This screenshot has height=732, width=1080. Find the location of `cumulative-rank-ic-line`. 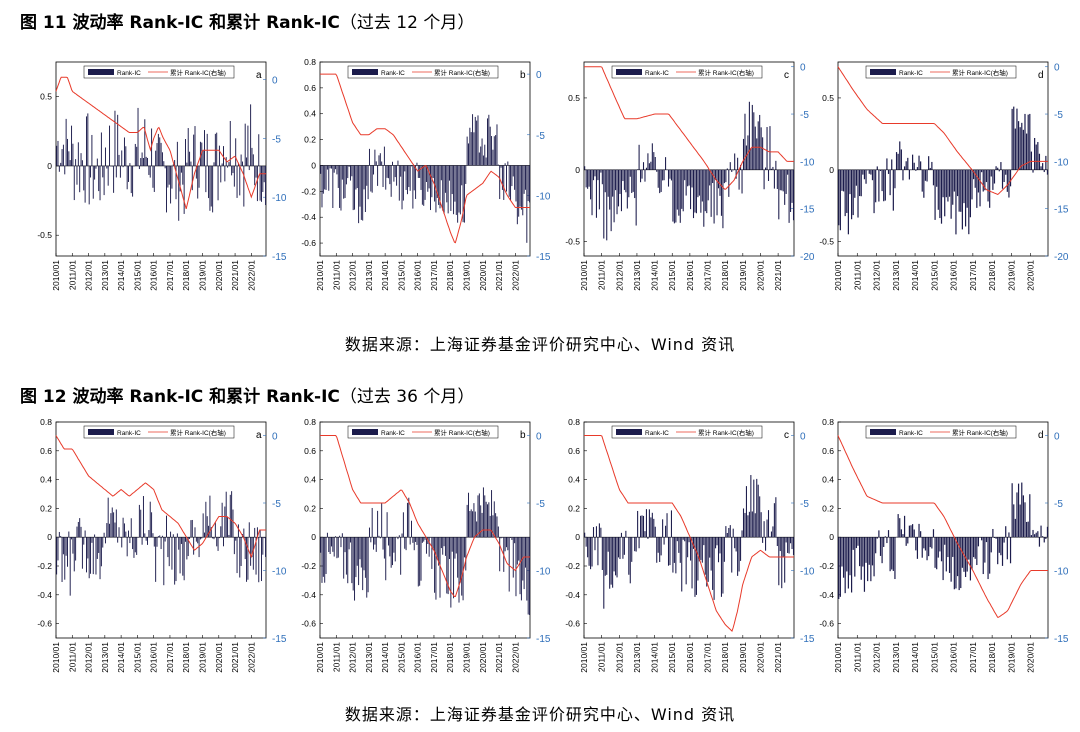

cumulative-rank-ic-line is located at coordinates (689, 534).